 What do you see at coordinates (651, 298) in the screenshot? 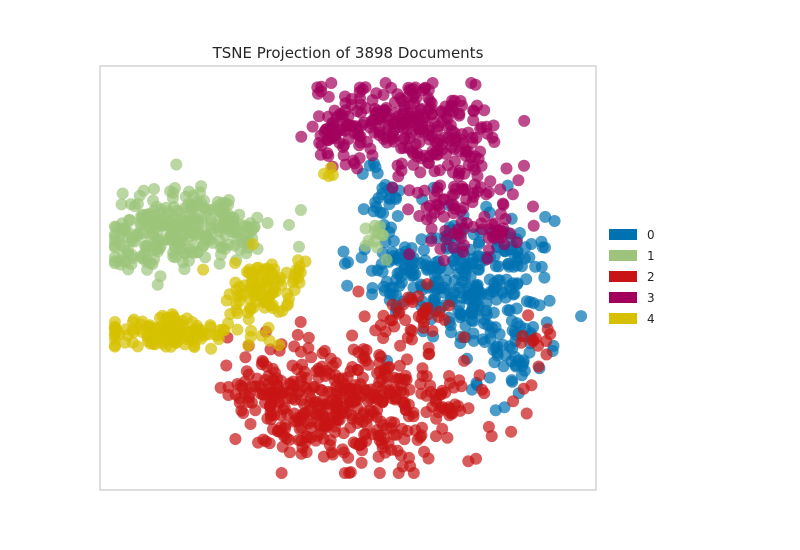
I see `legend-label-3: 3` at bounding box center [651, 298].